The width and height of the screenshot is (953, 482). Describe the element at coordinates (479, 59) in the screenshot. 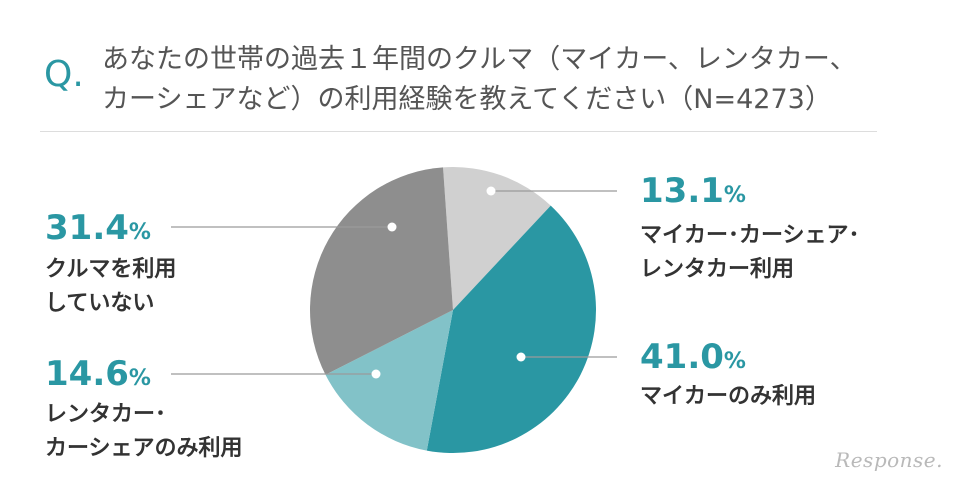

I see `chart-title-line-1: あなたの世帯の過去１年間のクルマ（マイカー、レンタカー、` at that location.